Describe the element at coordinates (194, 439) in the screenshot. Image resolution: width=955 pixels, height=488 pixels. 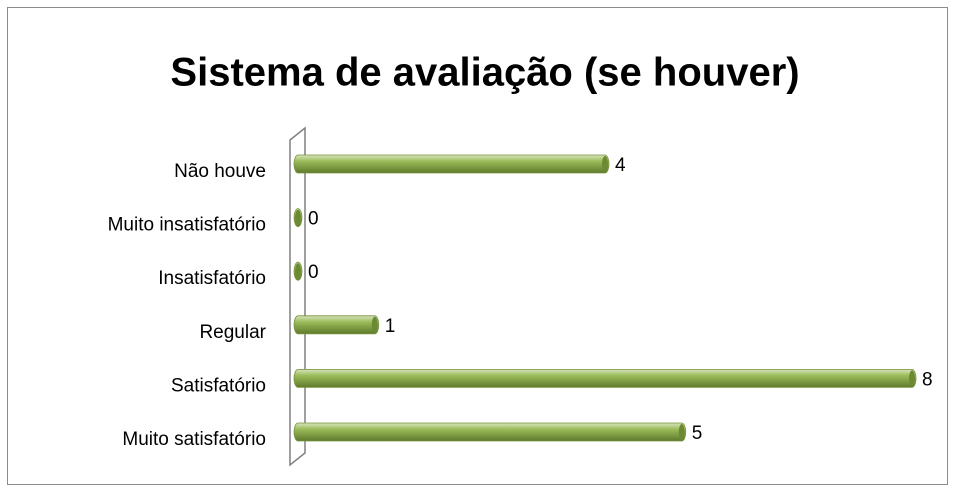
I see `y-tick-label: Muito satisfatório` at that location.